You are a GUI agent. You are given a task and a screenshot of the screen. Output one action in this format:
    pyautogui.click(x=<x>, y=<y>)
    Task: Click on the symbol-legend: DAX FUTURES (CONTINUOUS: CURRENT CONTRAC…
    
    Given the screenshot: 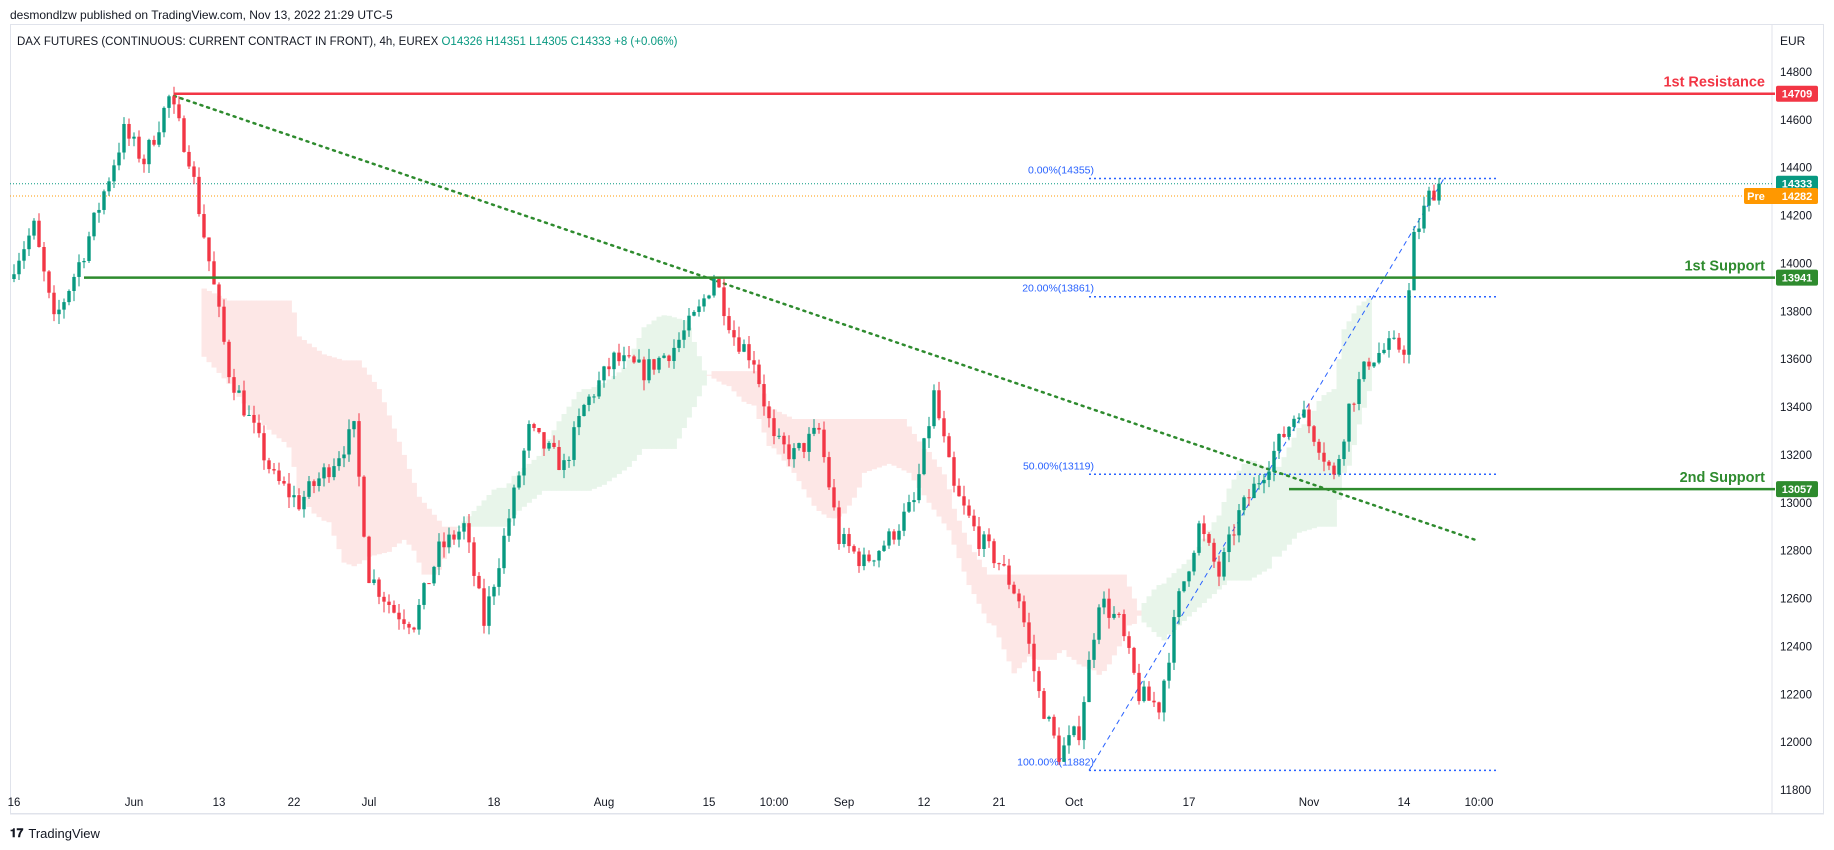 What is the action you would take?
    pyautogui.click(x=347, y=42)
    